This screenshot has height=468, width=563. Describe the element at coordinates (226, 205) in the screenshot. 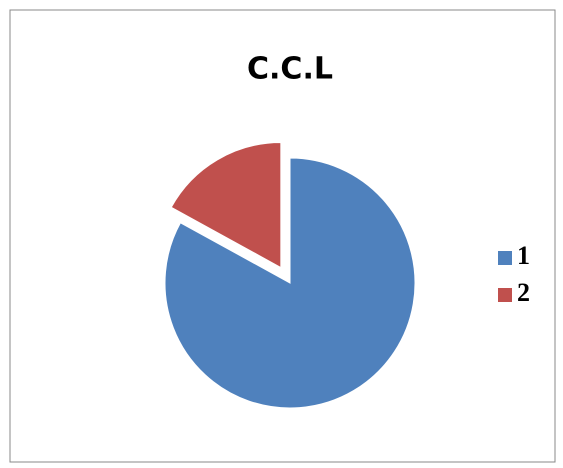

I see `pie-slice` at that location.